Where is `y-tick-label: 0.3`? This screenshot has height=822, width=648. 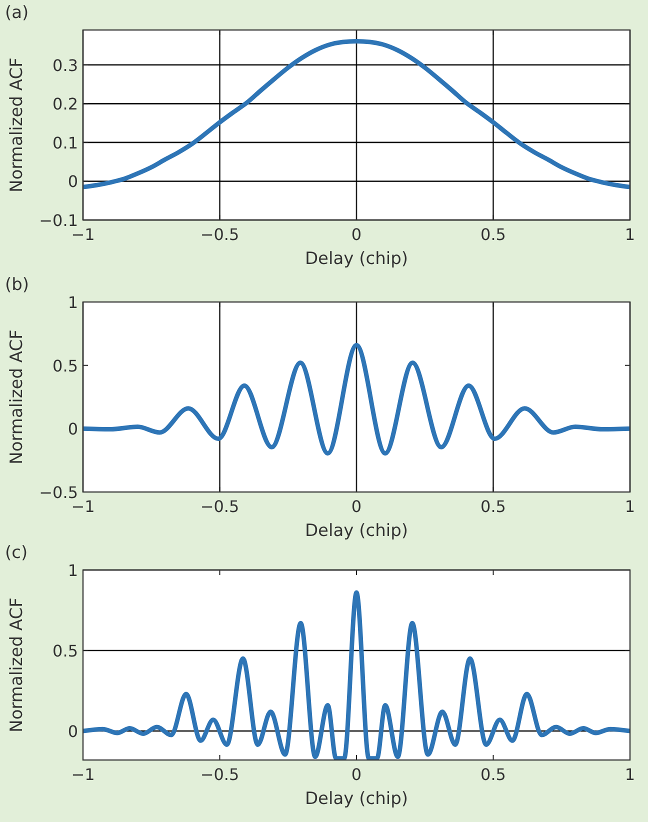
y-tick-label: 0.3 is located at coordinates (65, 65).